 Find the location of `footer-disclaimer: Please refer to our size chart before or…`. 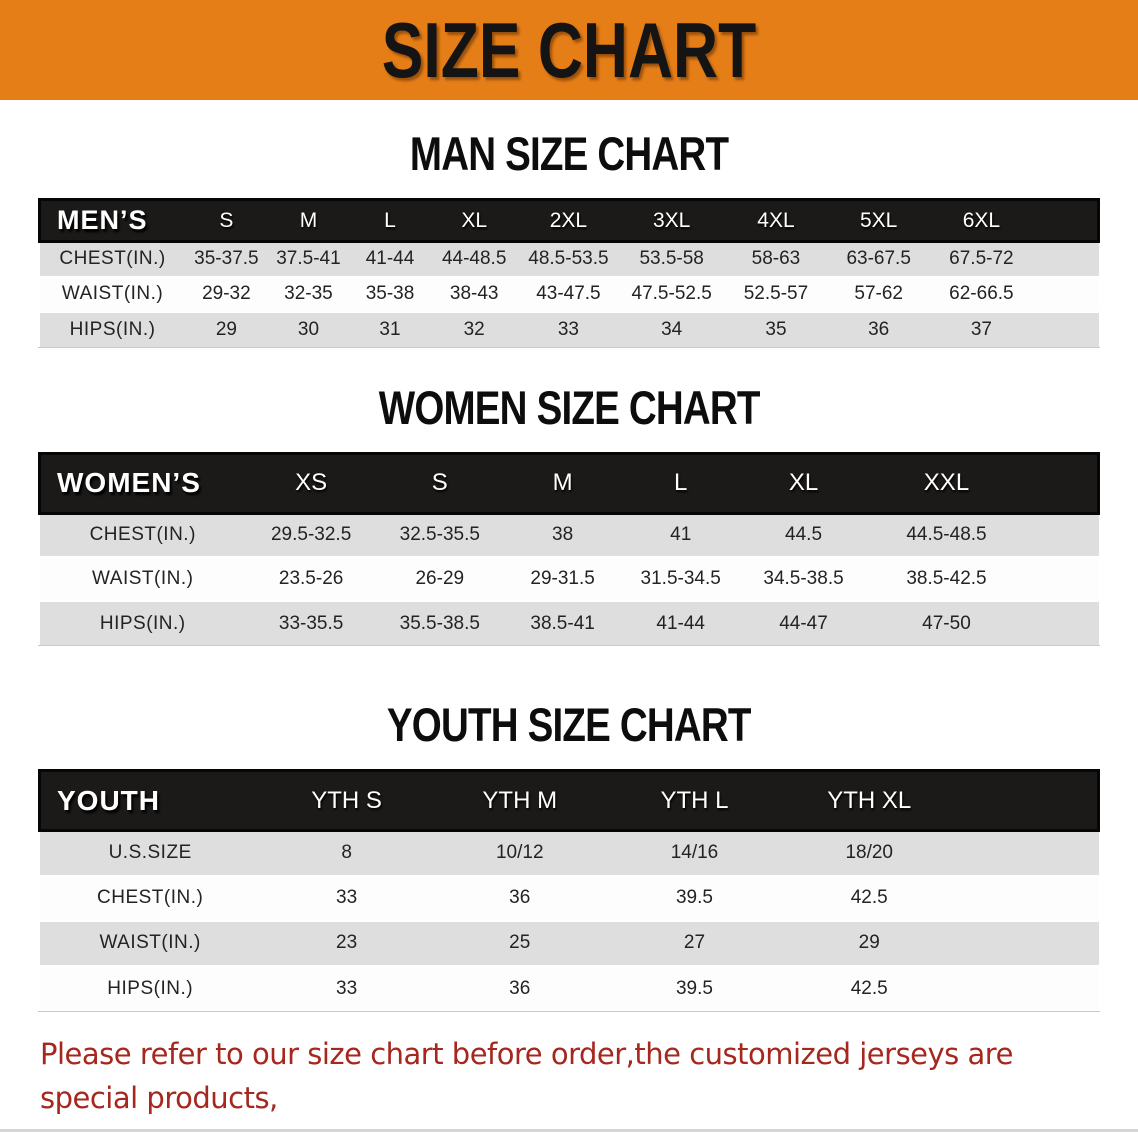

footer-disclaimer: Please refer to our size chart before or… is located at coordinates (569, 1082).